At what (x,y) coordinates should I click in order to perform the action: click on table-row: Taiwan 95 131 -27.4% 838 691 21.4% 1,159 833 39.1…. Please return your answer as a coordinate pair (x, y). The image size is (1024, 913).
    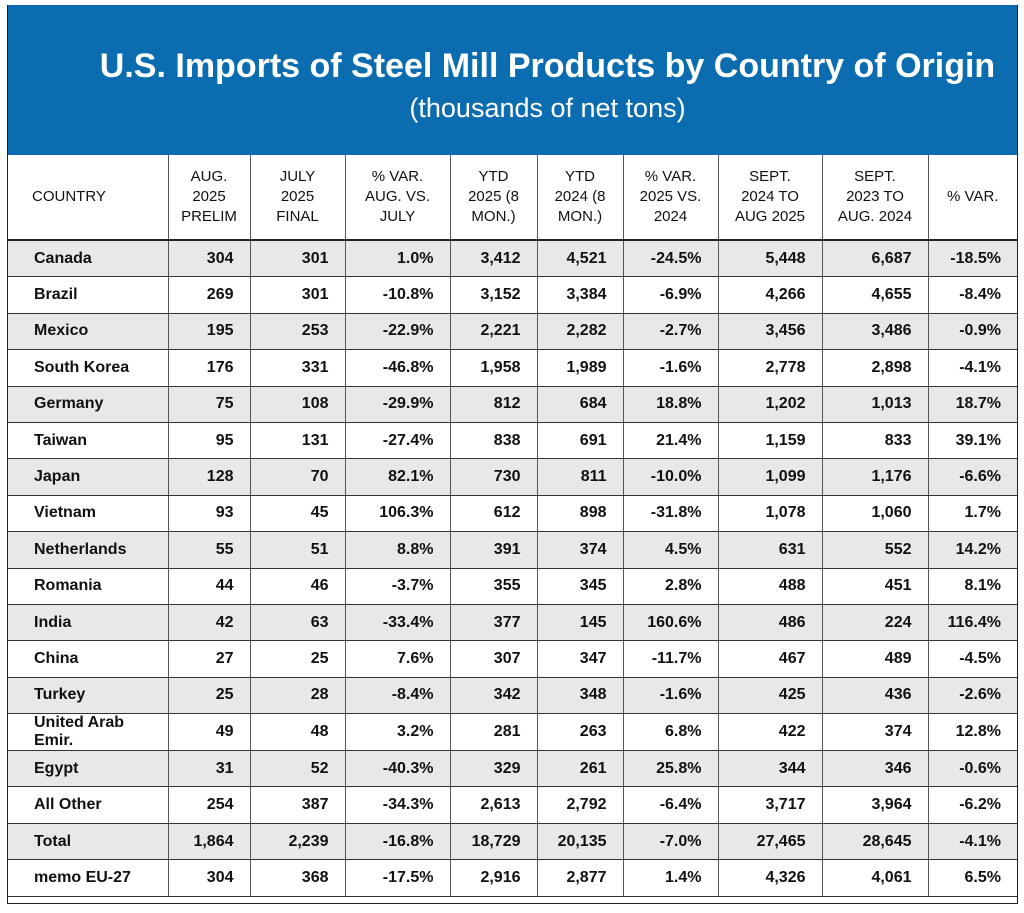
    Looking at the image, I should click on (512, 441).